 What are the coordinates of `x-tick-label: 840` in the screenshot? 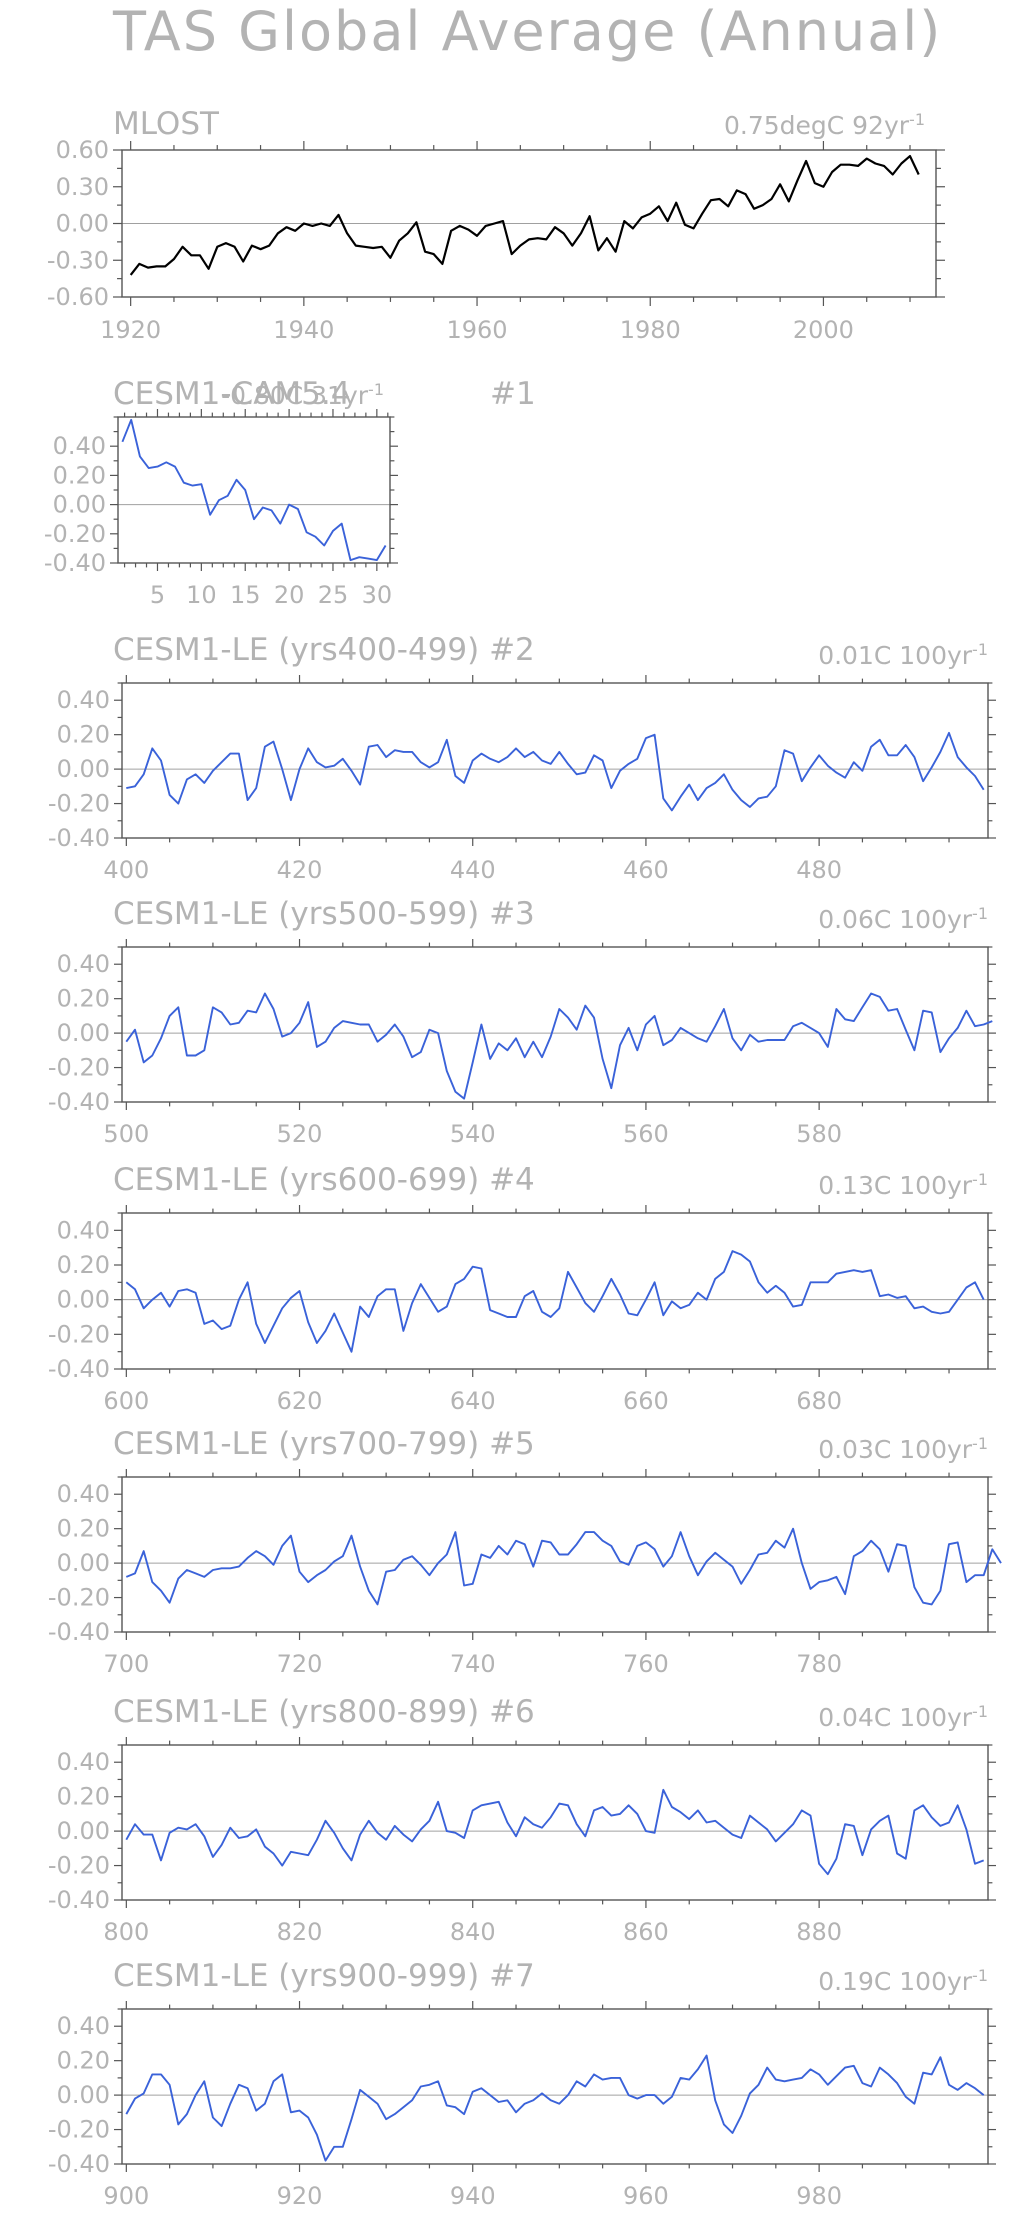 It's located at (473, 1932).